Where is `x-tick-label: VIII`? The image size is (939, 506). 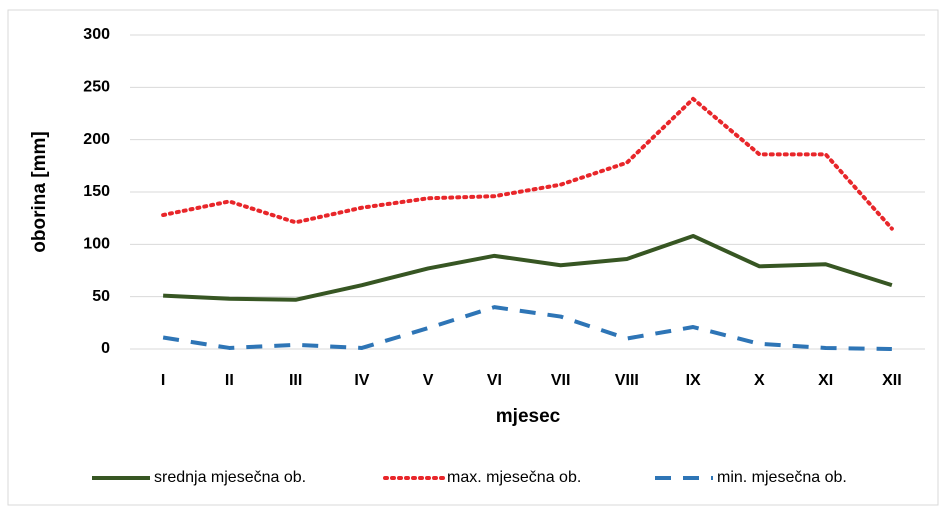 x-tick-label: VIII is located at coordinates (627, 380).